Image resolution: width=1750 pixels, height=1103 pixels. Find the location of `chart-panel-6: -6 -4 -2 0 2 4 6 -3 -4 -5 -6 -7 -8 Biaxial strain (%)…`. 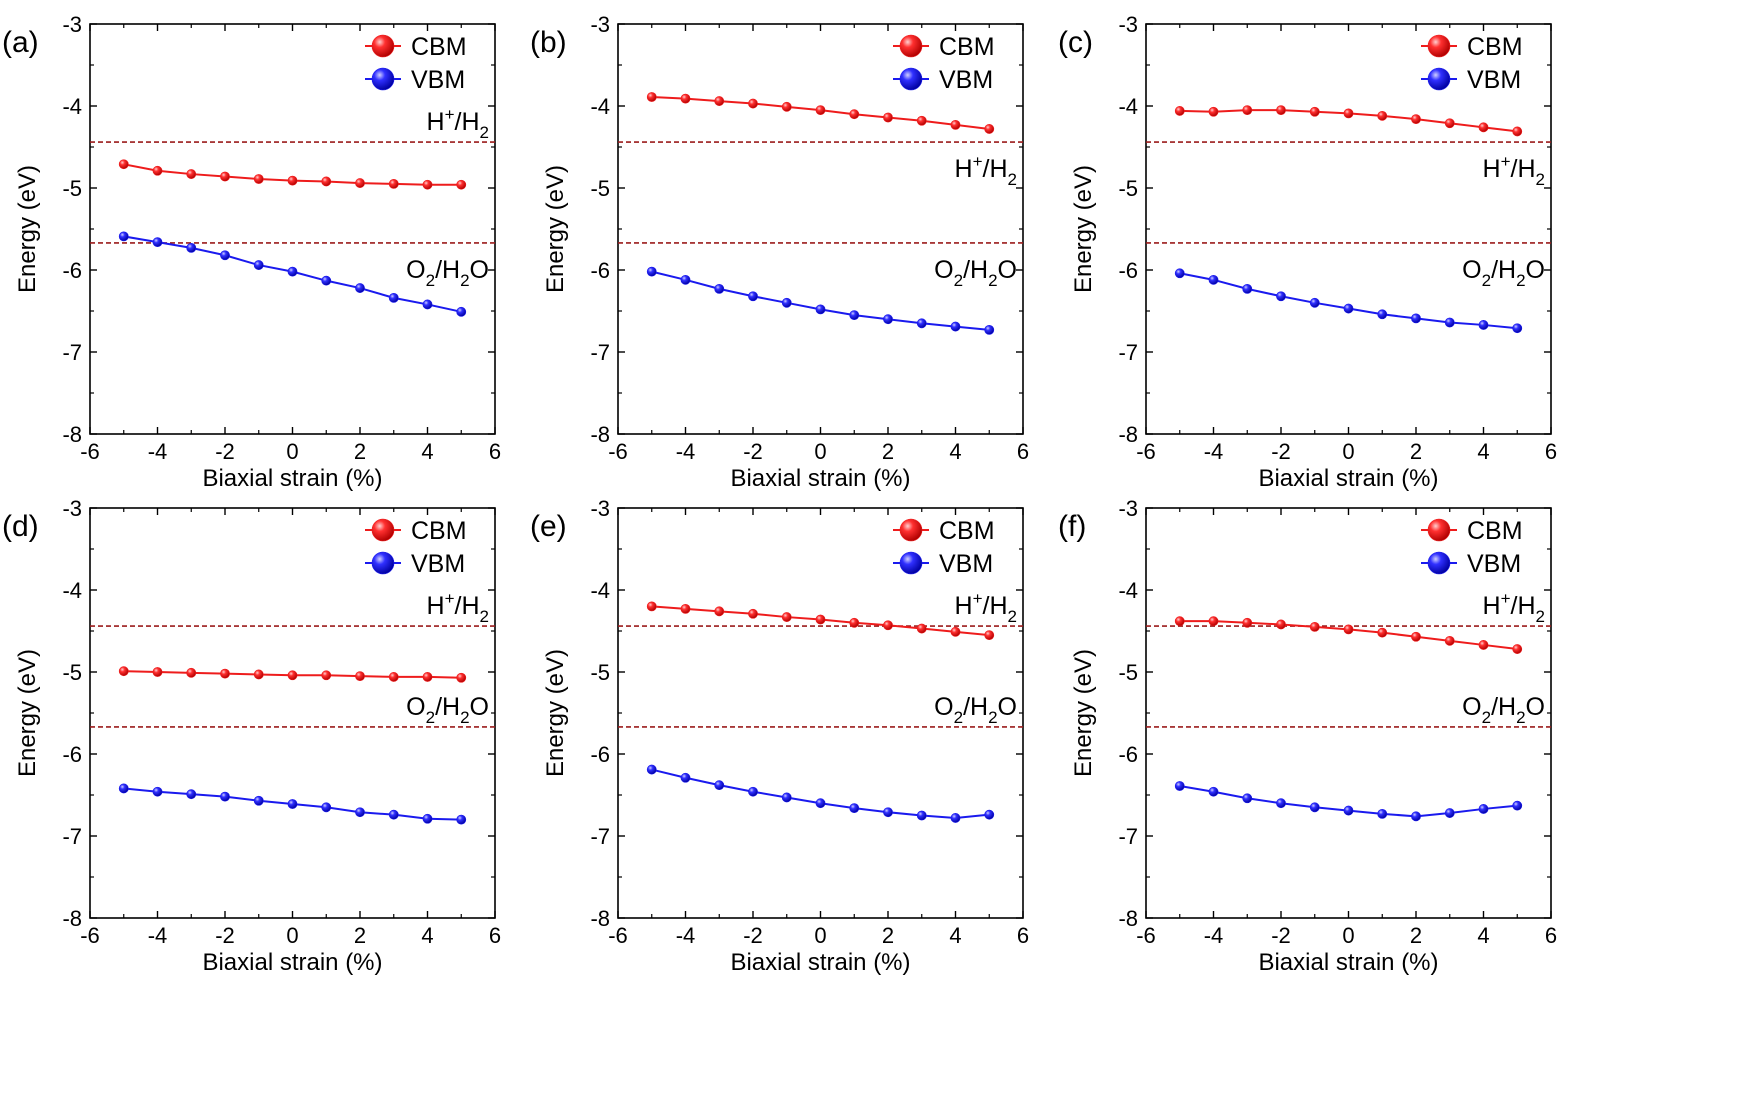

chart-panel-6: -6 -4 -2 0 2 4 6 -3 -4 -5 -6 -7 -8 Biaxial strain (%)… is located at coordinates (1307, 736).